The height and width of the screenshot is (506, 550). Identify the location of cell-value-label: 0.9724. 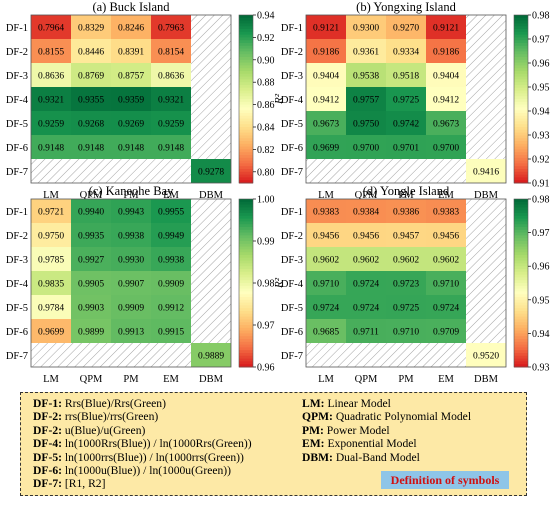
(366, 285).